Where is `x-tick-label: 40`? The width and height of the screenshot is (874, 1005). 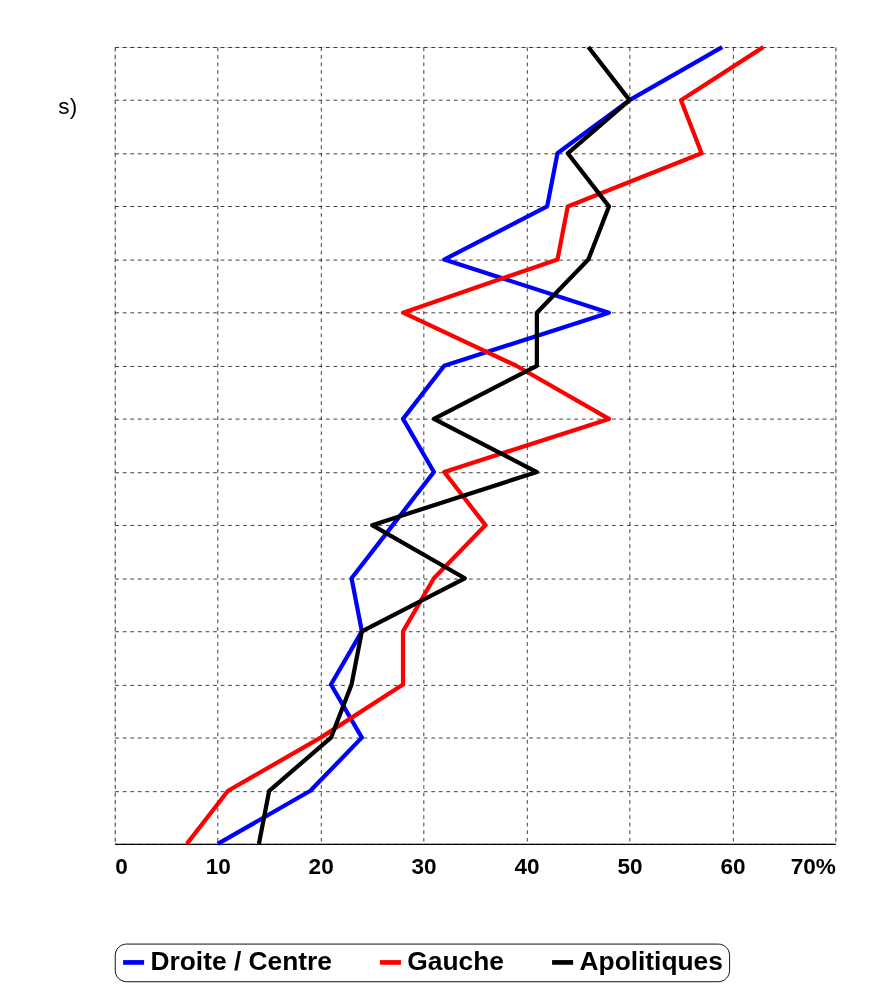
x-tick-label: 40 is located at coordinates (527, 866).